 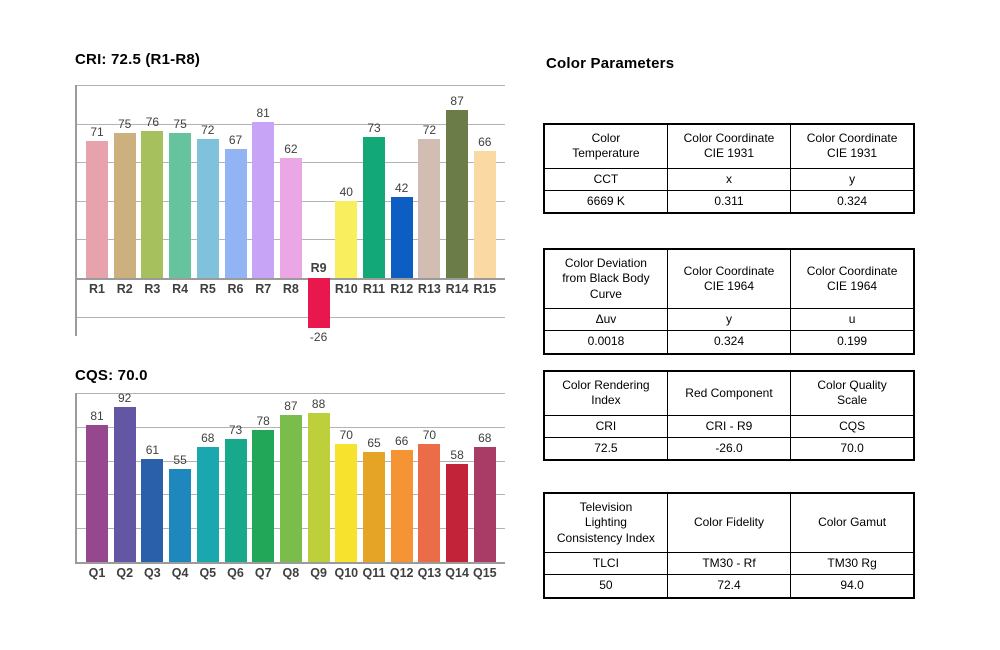 What do you see at coordinates (457, 194) in the screenshot?
I see `bar-R14` at bounding box center [457, 194].